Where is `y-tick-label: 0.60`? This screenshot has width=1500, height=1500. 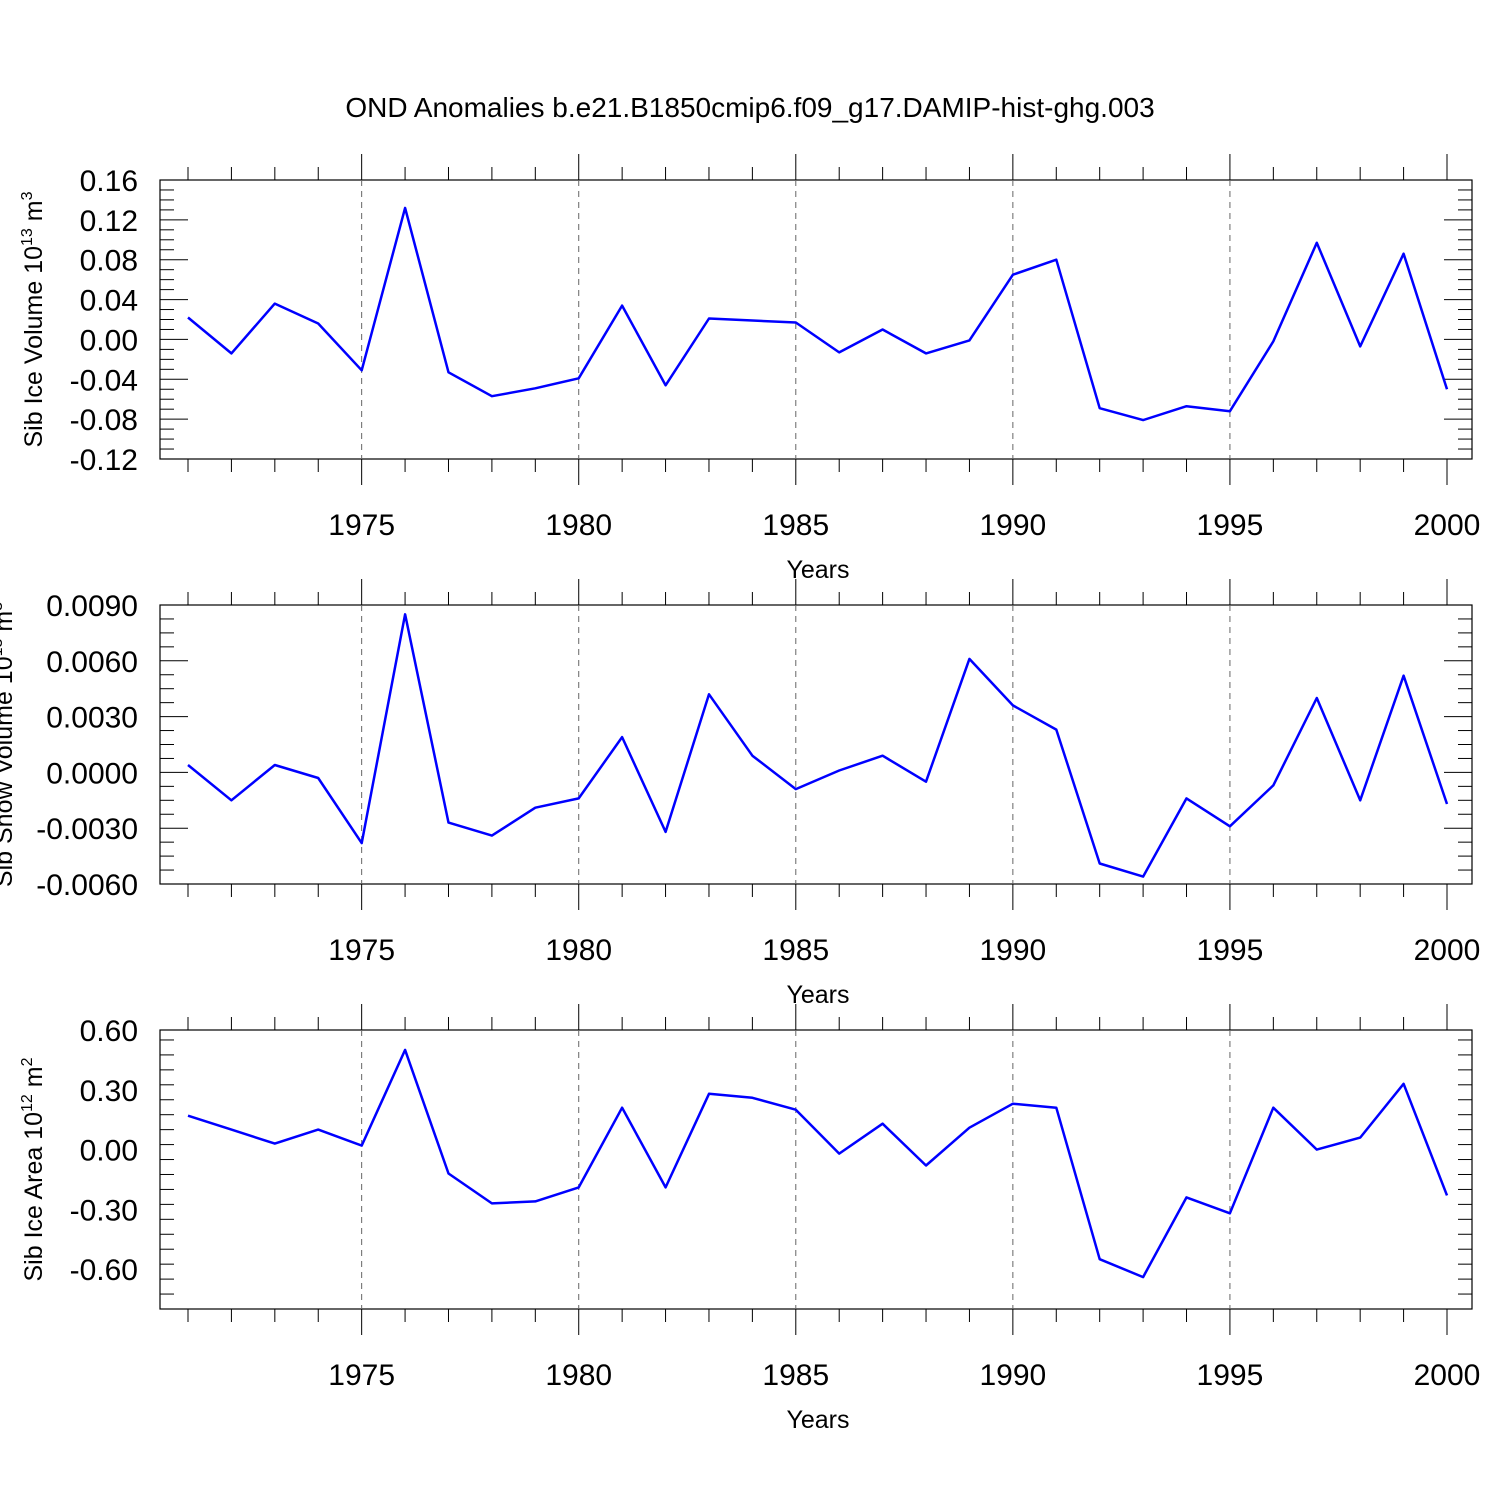 y-tick-label: 0.60 is located at coordinates (109, 1031).